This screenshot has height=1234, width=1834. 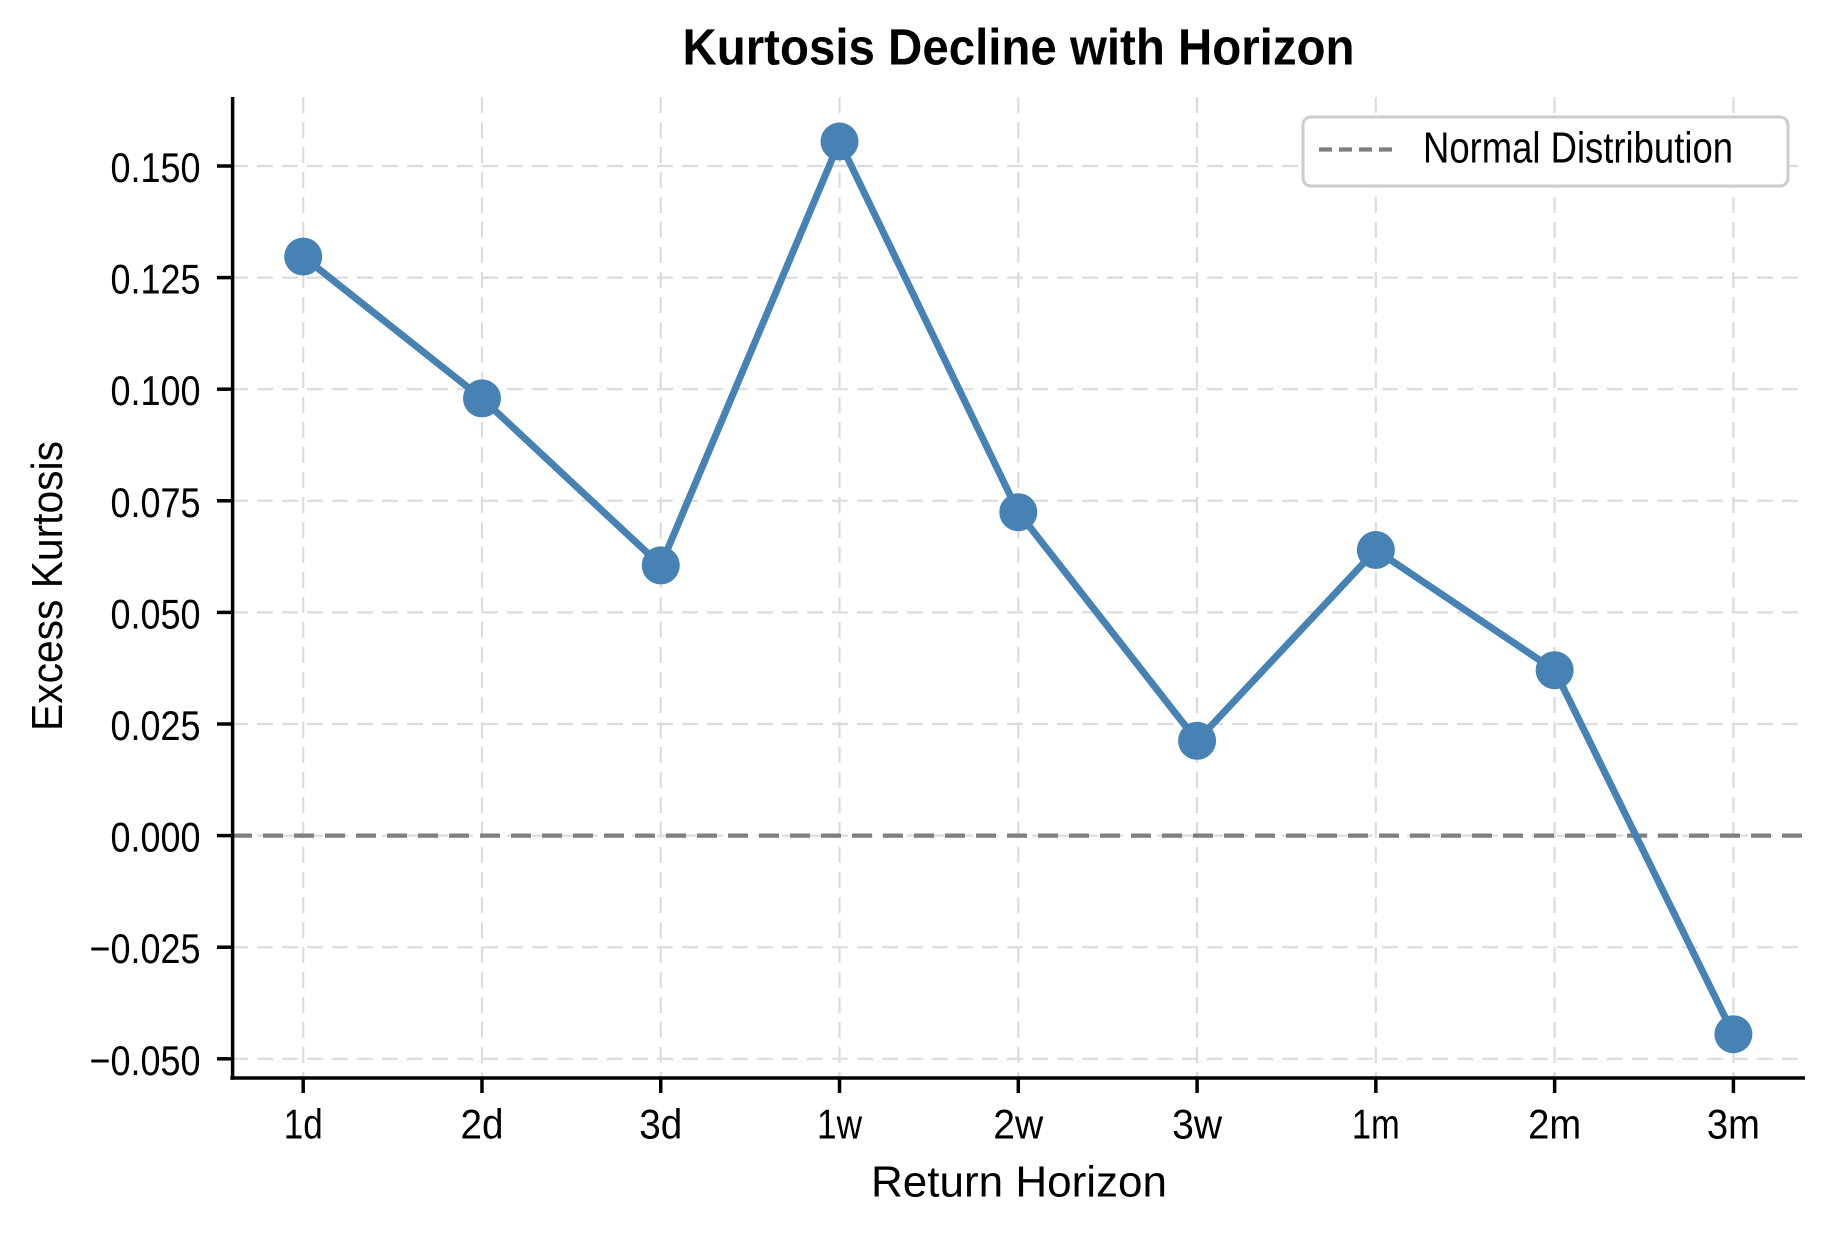 What do you see at coordinates (156, 279) in the screenshot?
I see `svg-text: 0.125` at bounding box center [156, 279].